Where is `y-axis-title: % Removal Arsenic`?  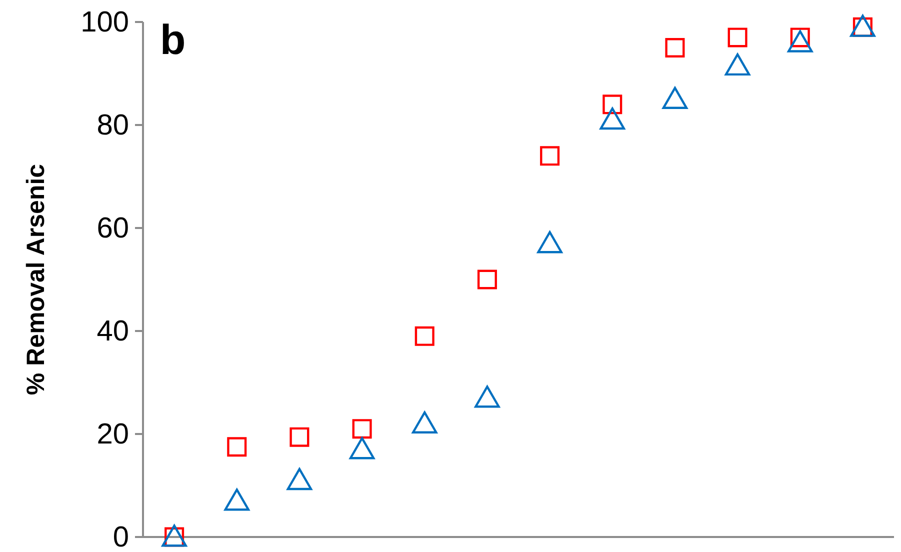 y-axis-title: % Removal Arsenic is located at coordinates (36, 280).